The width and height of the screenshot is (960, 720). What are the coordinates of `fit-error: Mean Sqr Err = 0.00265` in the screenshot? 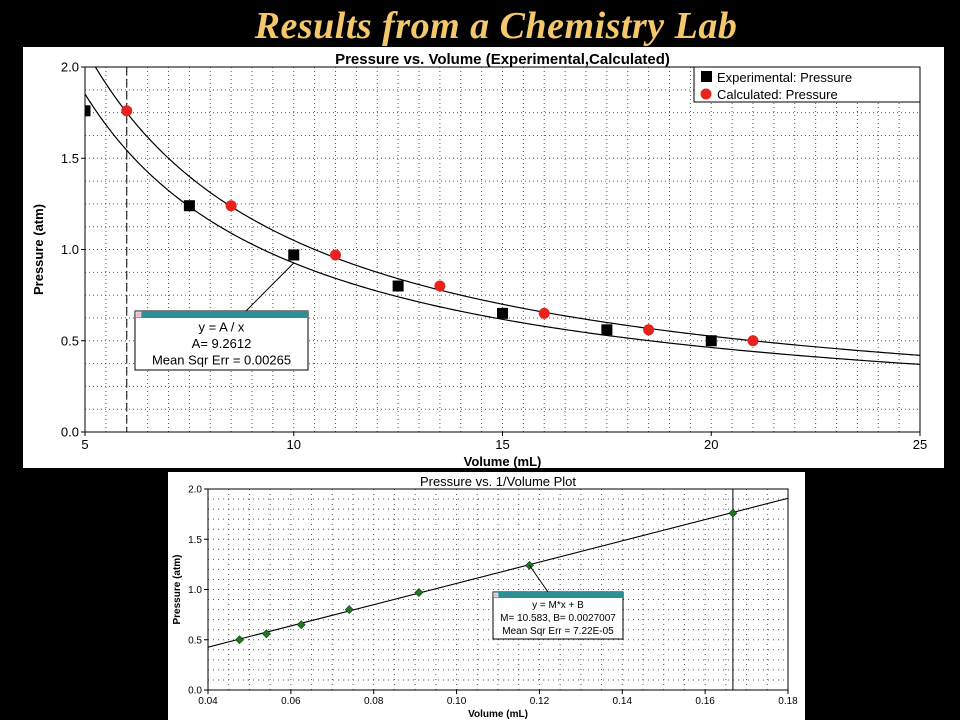 It's located at (221, 360).